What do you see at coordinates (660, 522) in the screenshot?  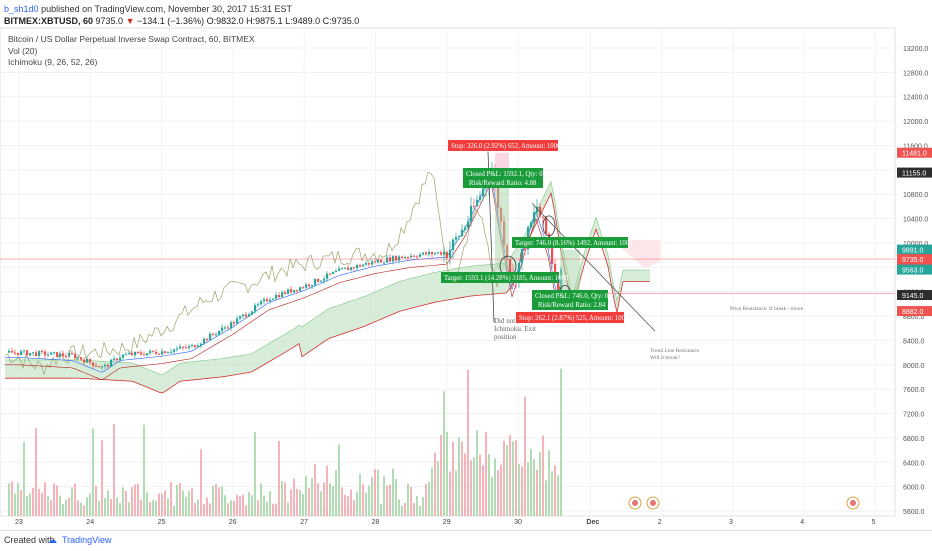 I see `x-tick-label: 2` at bounding box center [660, 522].